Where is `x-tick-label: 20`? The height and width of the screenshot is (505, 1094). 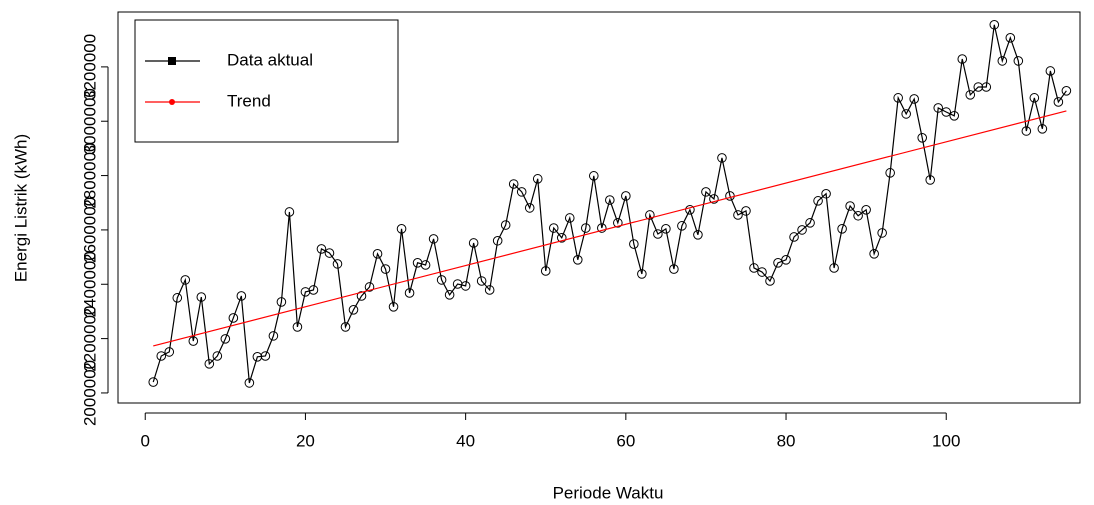
x-tick-label: 20 is located at coordinates (305, 440).